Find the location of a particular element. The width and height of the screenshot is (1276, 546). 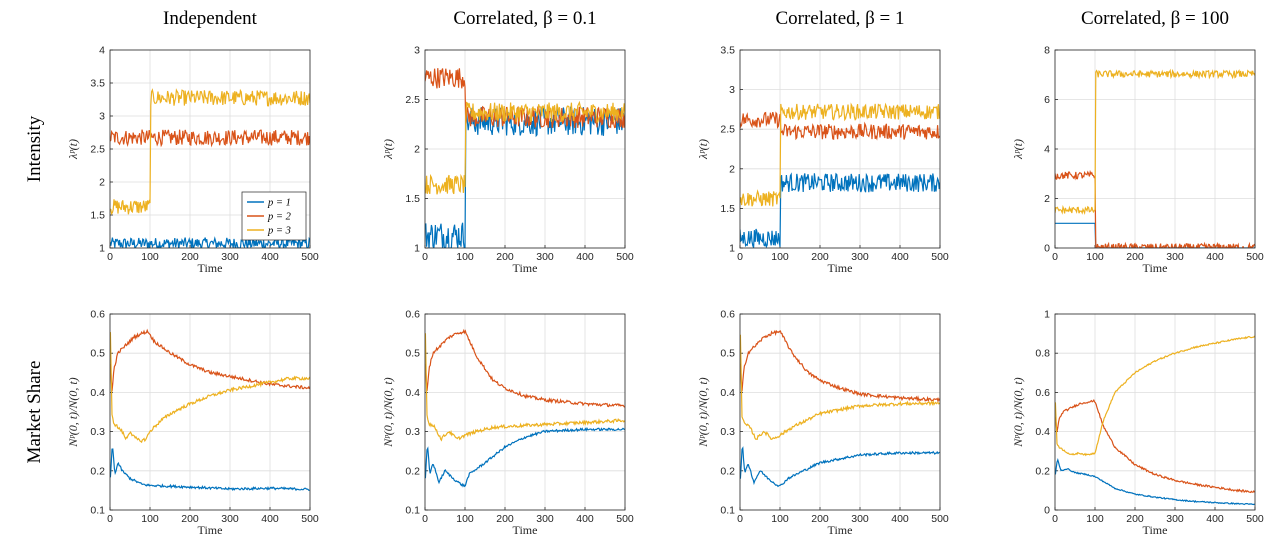

legend: p = 1 p = 2 p = 3 is located at coordinates (274, 216).